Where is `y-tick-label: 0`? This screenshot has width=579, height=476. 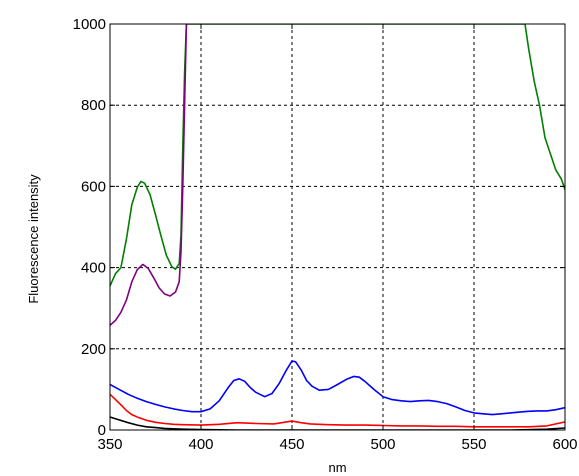 y-tick-label: 0 is located at coordinates (102, 430).